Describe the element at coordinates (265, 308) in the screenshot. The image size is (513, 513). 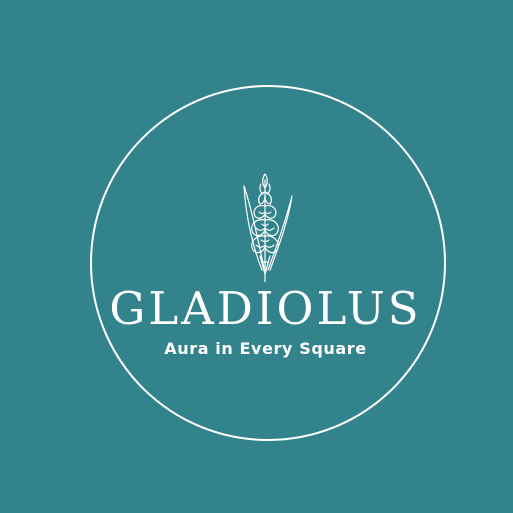
I see `brand-name: GLADIOLUS` at that location.